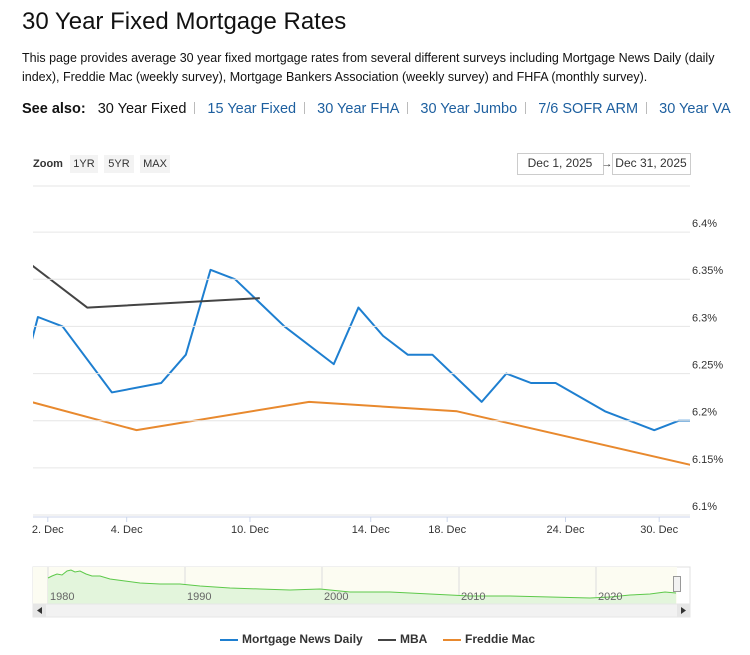 Image resolution: width=750 pixels, height=655 pixels. I want to click on zoom-button-label: MAX, so click(155, 164).